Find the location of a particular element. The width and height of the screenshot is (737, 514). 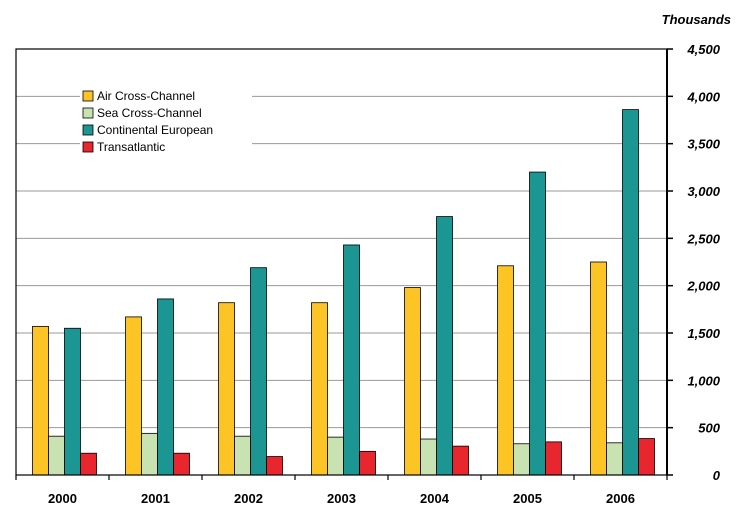

legend-box is located at coordinates (166, 121).